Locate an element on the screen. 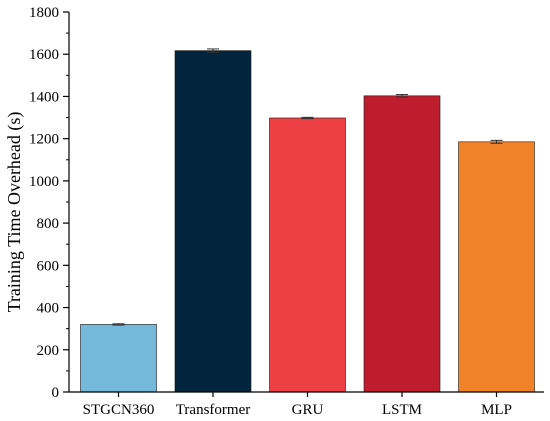  y-tick-label: 0 is located at coordinates (56, 393).